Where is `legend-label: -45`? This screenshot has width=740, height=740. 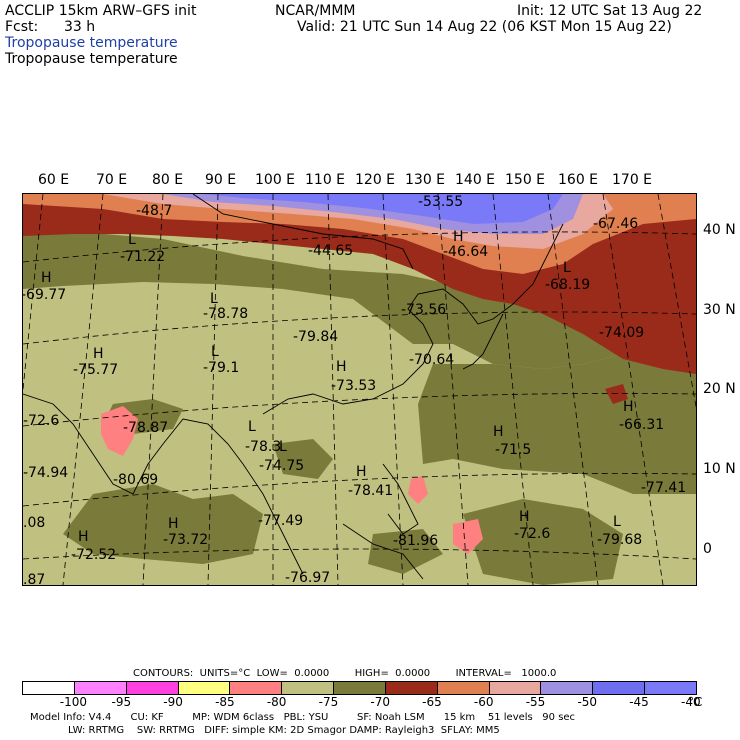
legend-label: -45 is located at coordinates (639, 702).